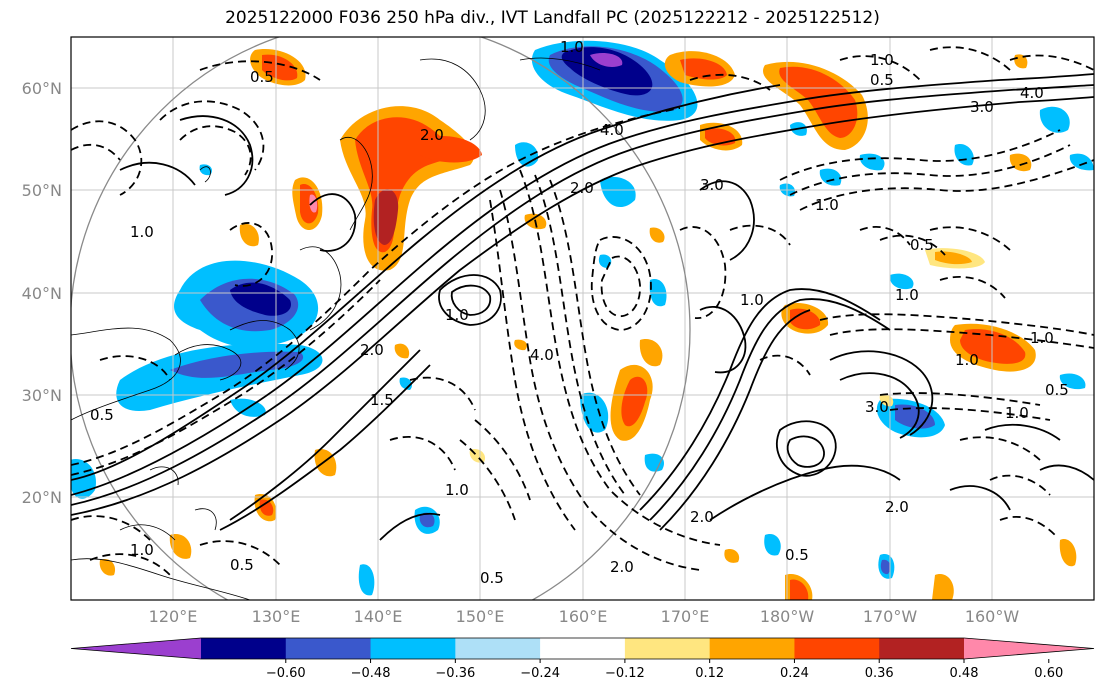  I want to click on lon-tick-label: 170°E, so click(685, 616).